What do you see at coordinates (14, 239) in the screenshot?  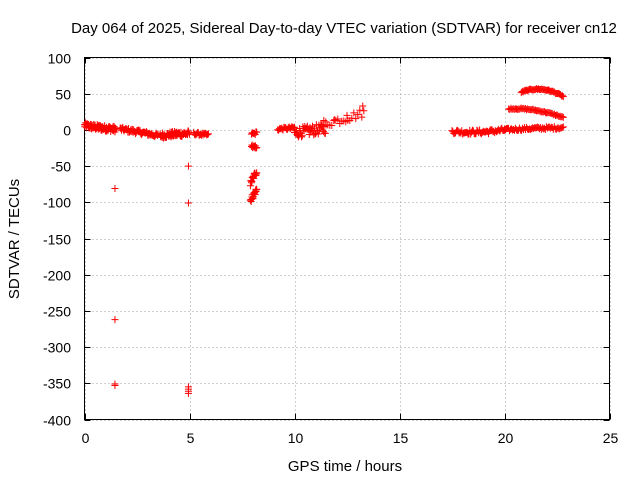 I see `y-axis-label: SDTVAR / TECUs` at bounding box center [14, 239].